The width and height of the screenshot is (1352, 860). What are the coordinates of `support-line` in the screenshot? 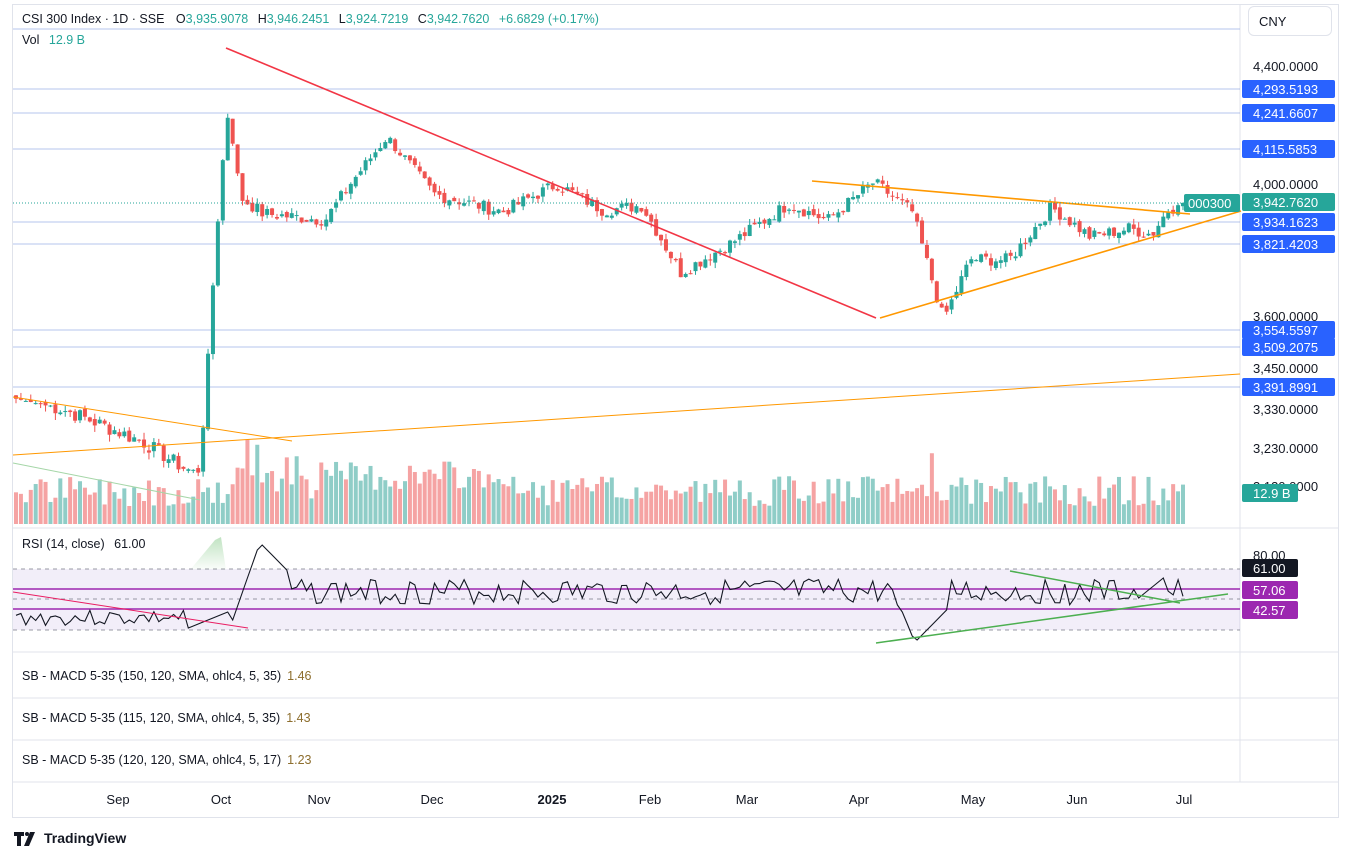 It's located at (1060, 264).